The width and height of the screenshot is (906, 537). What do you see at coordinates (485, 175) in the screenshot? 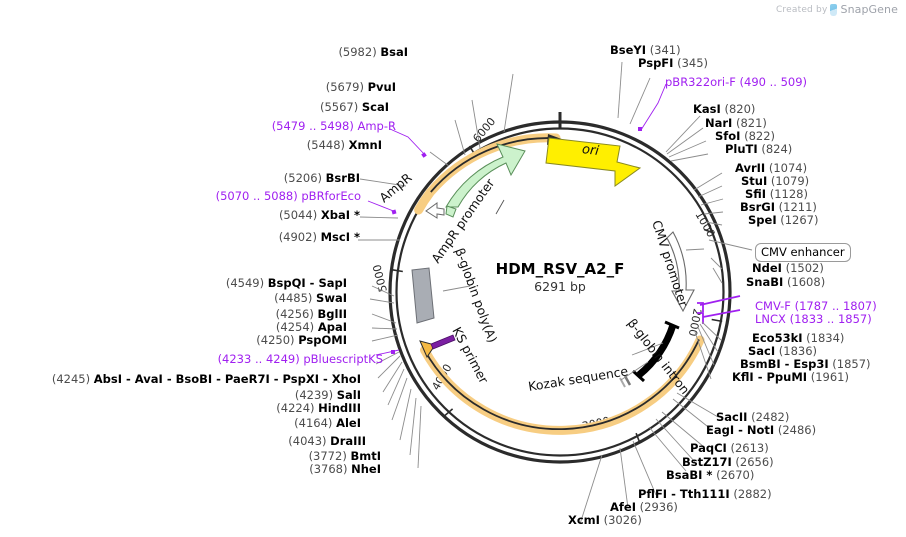
I see `feature-ampr` at bounding box center [485, 175].